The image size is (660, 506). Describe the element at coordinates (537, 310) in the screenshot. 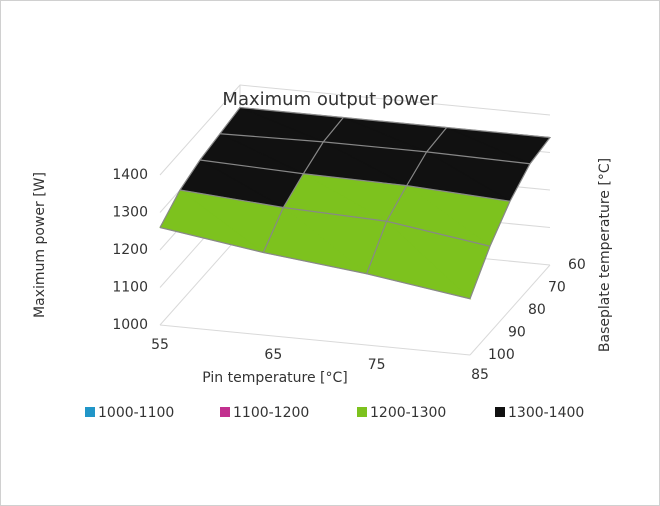

I see `y-tick-label: 80` at that location.